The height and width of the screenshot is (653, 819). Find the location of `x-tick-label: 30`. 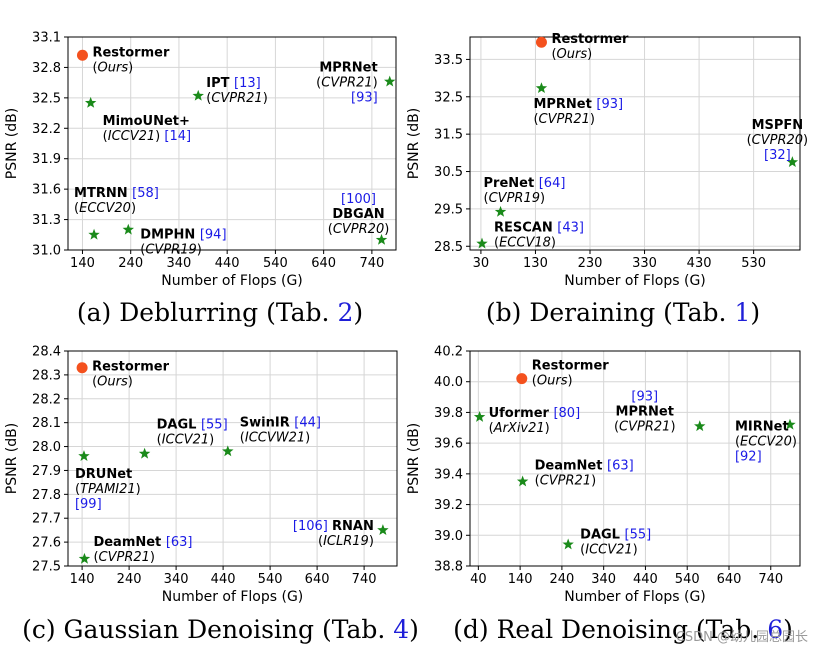

x-tick-label: 30 is located at coordinates (481, 263).